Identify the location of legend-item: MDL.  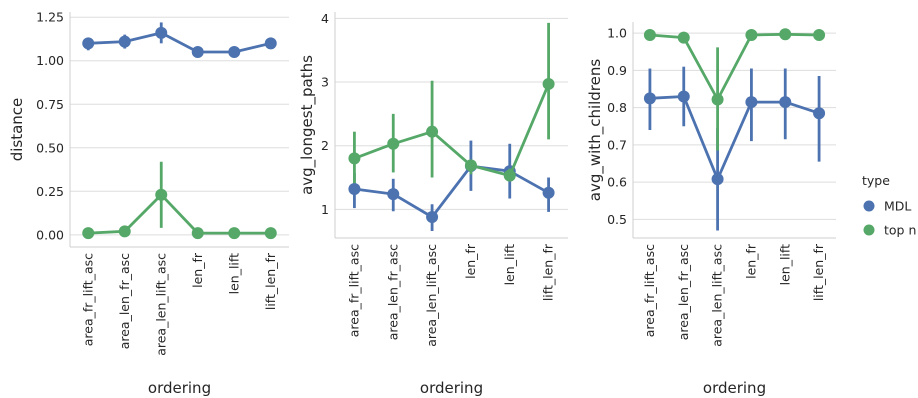
(887, 206).